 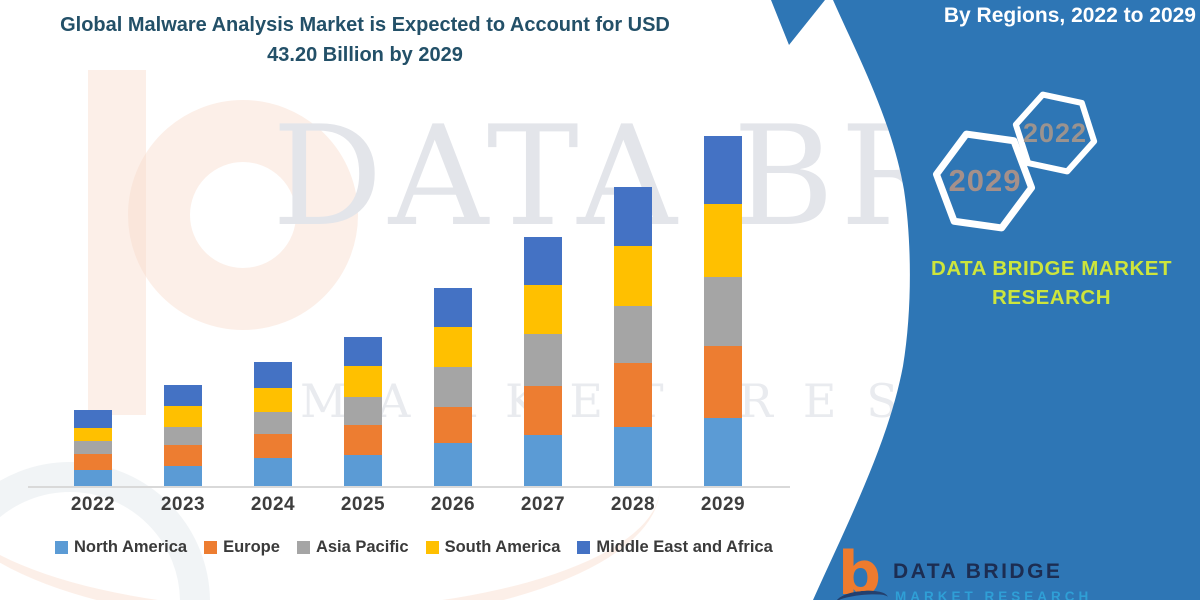 I want to click on hexagon-year-2022: 2022, so click(x=1055, y=133).